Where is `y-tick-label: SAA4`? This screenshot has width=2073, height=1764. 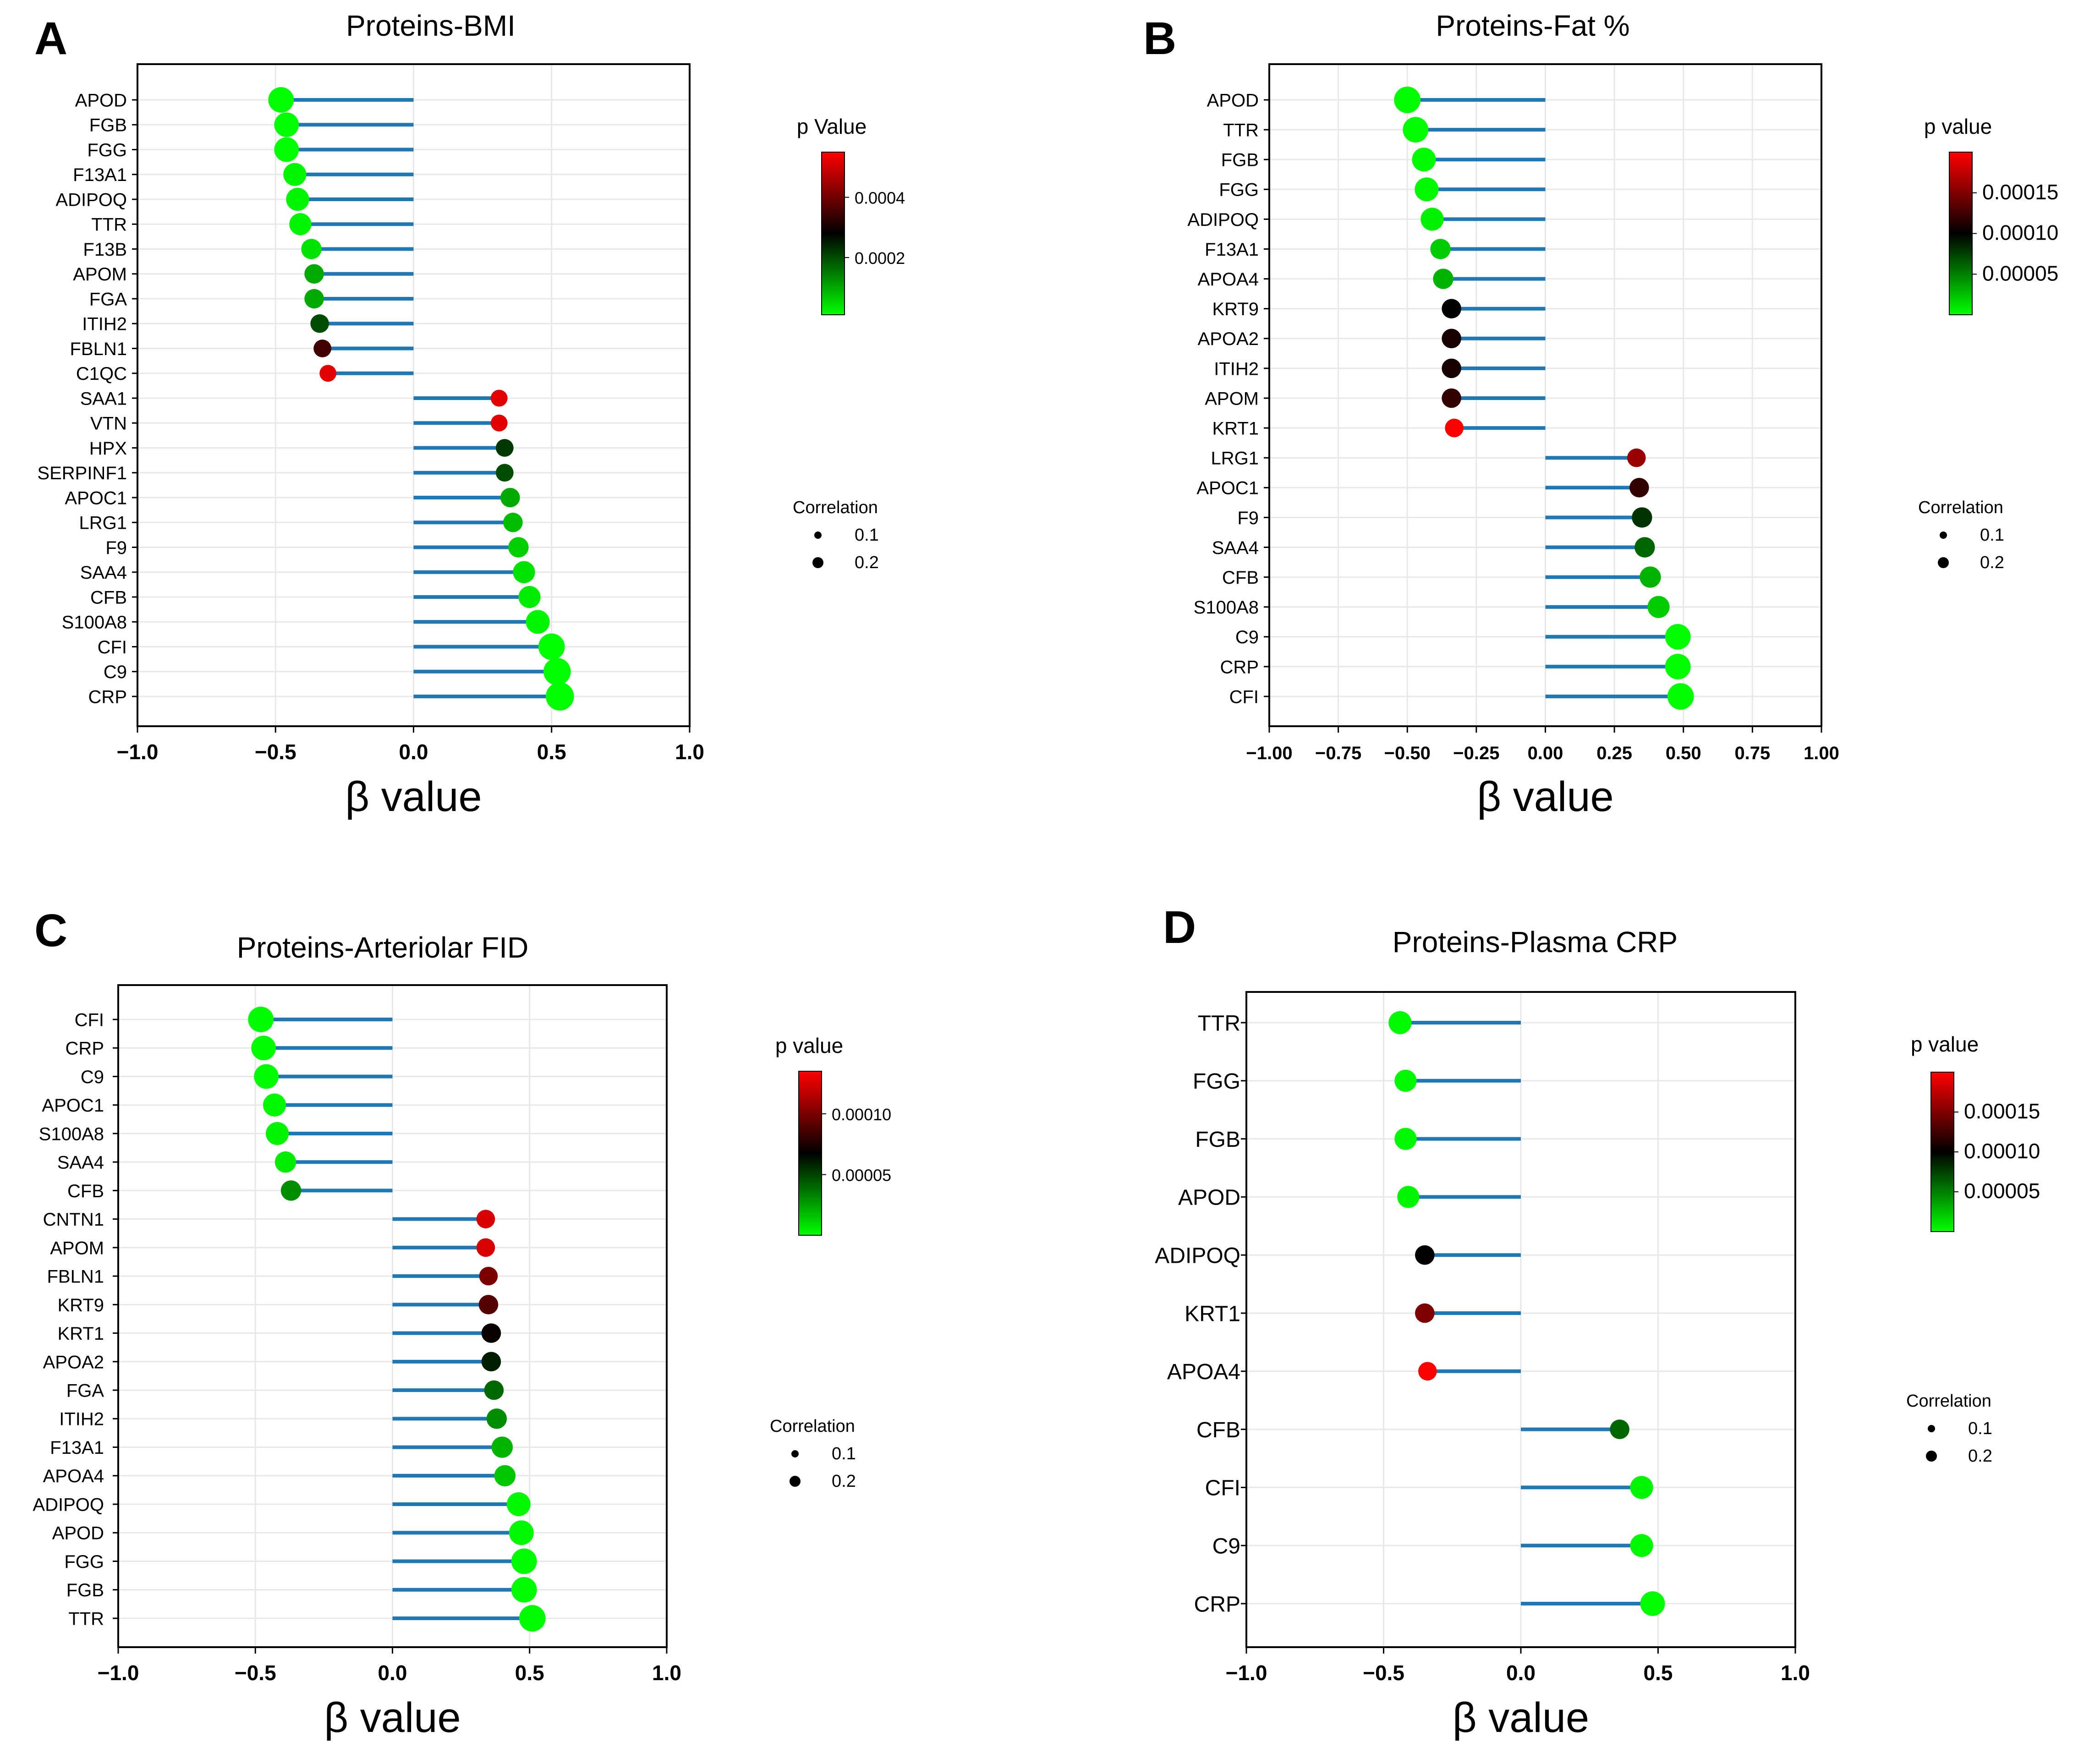 y-tick-label: SAA4 is located at coordinates (103, 573).